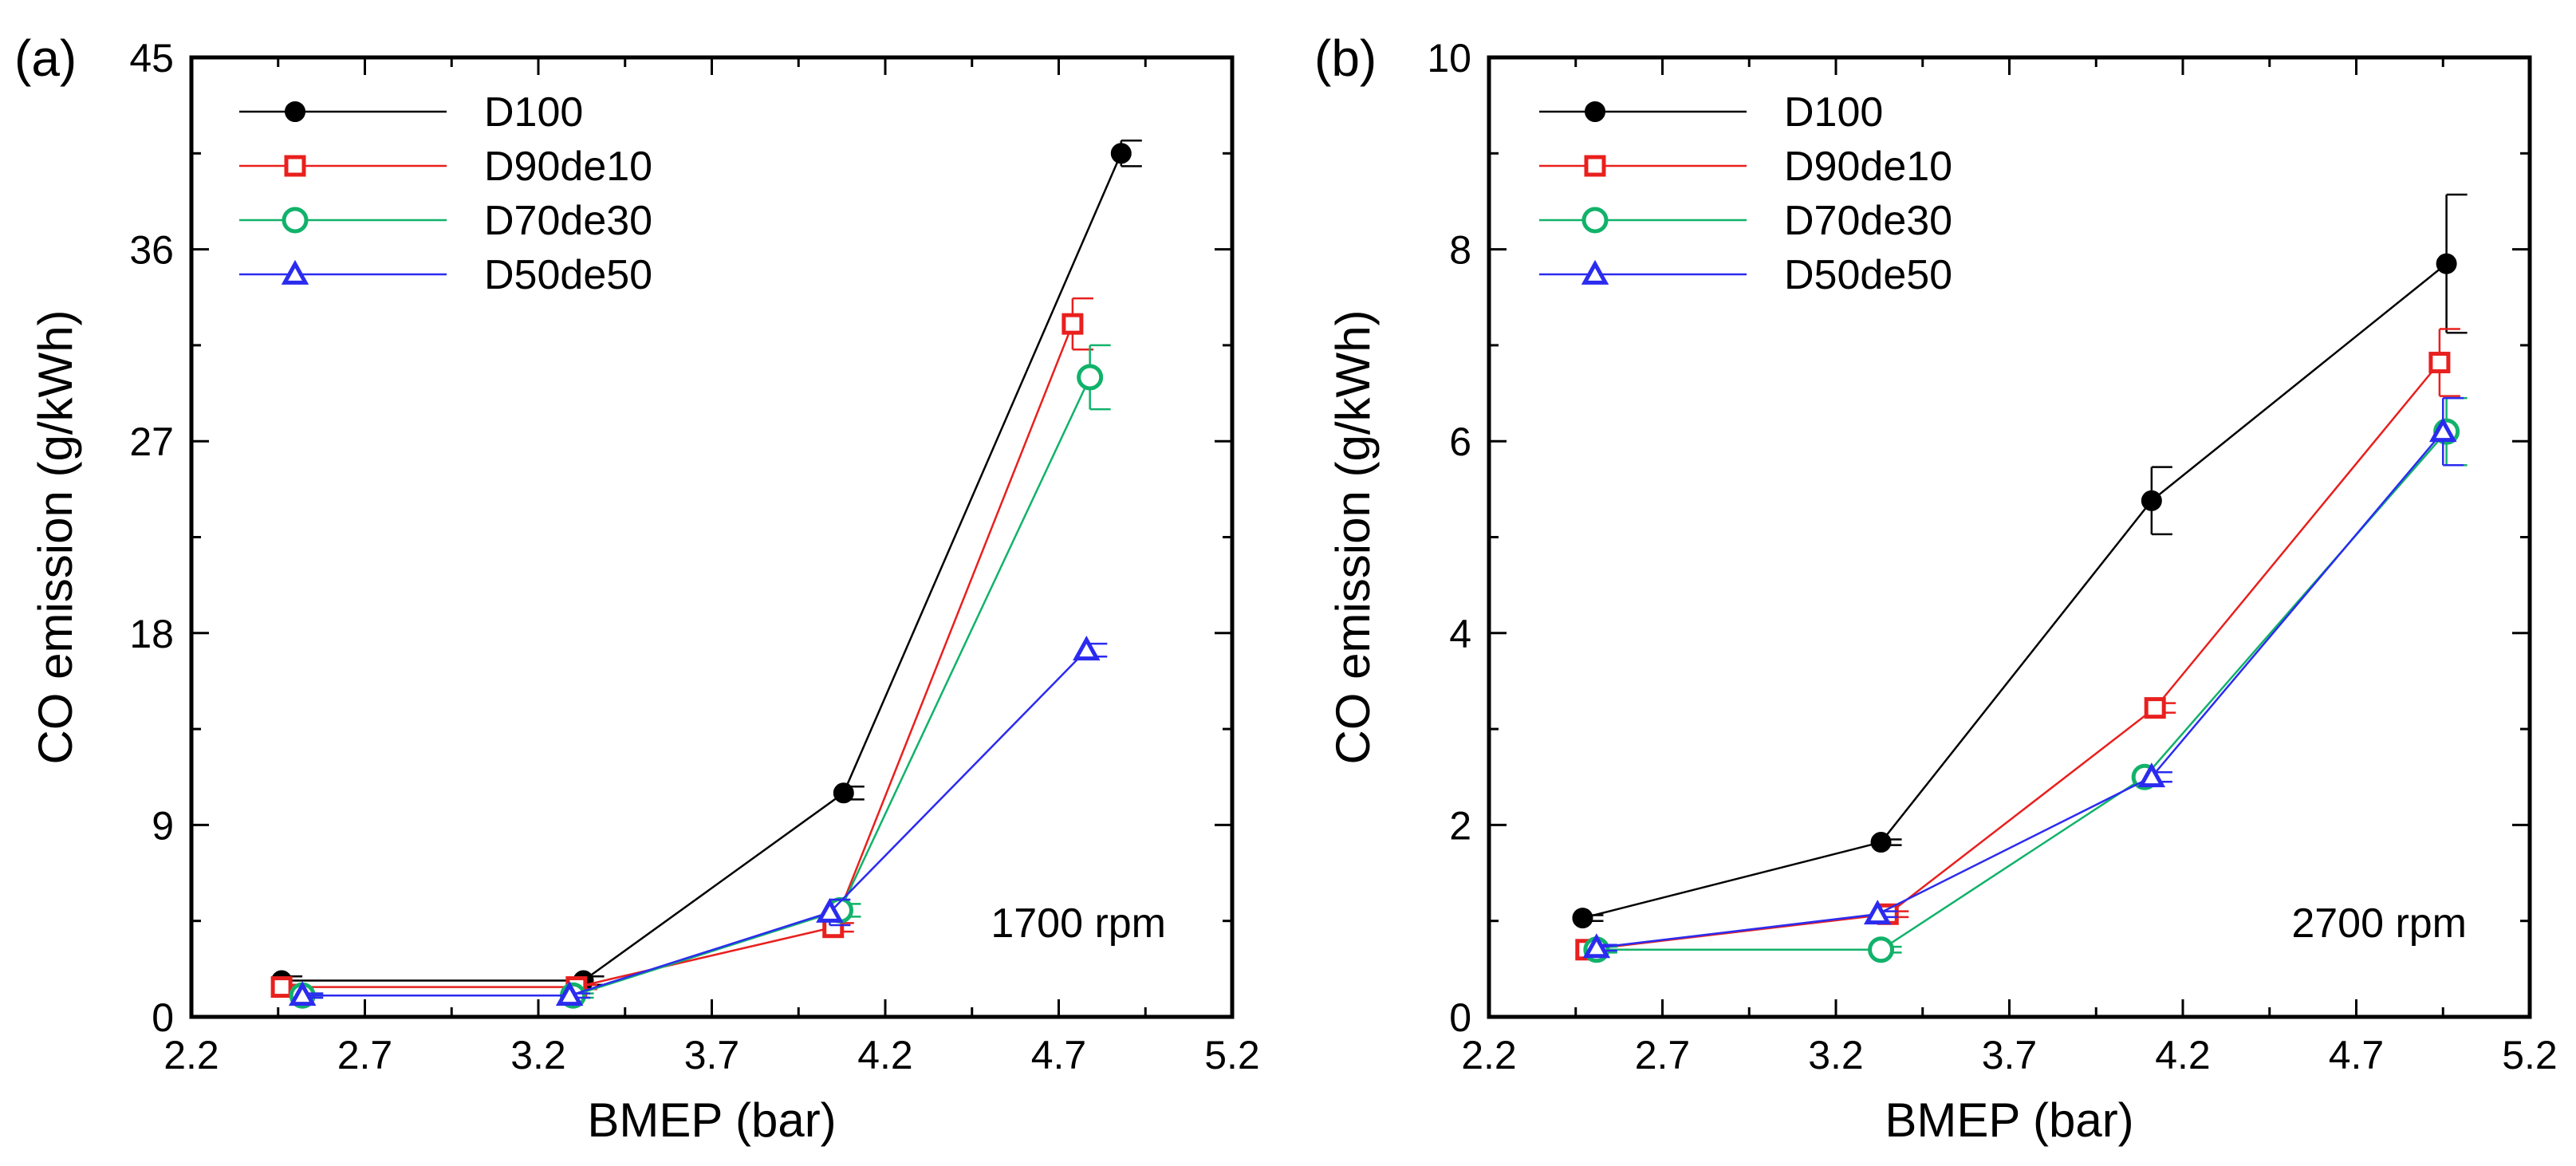 The height and width of the screenshot is (1166, 2576). I want to click on y-tick-label: 10, so click(1449, 58).